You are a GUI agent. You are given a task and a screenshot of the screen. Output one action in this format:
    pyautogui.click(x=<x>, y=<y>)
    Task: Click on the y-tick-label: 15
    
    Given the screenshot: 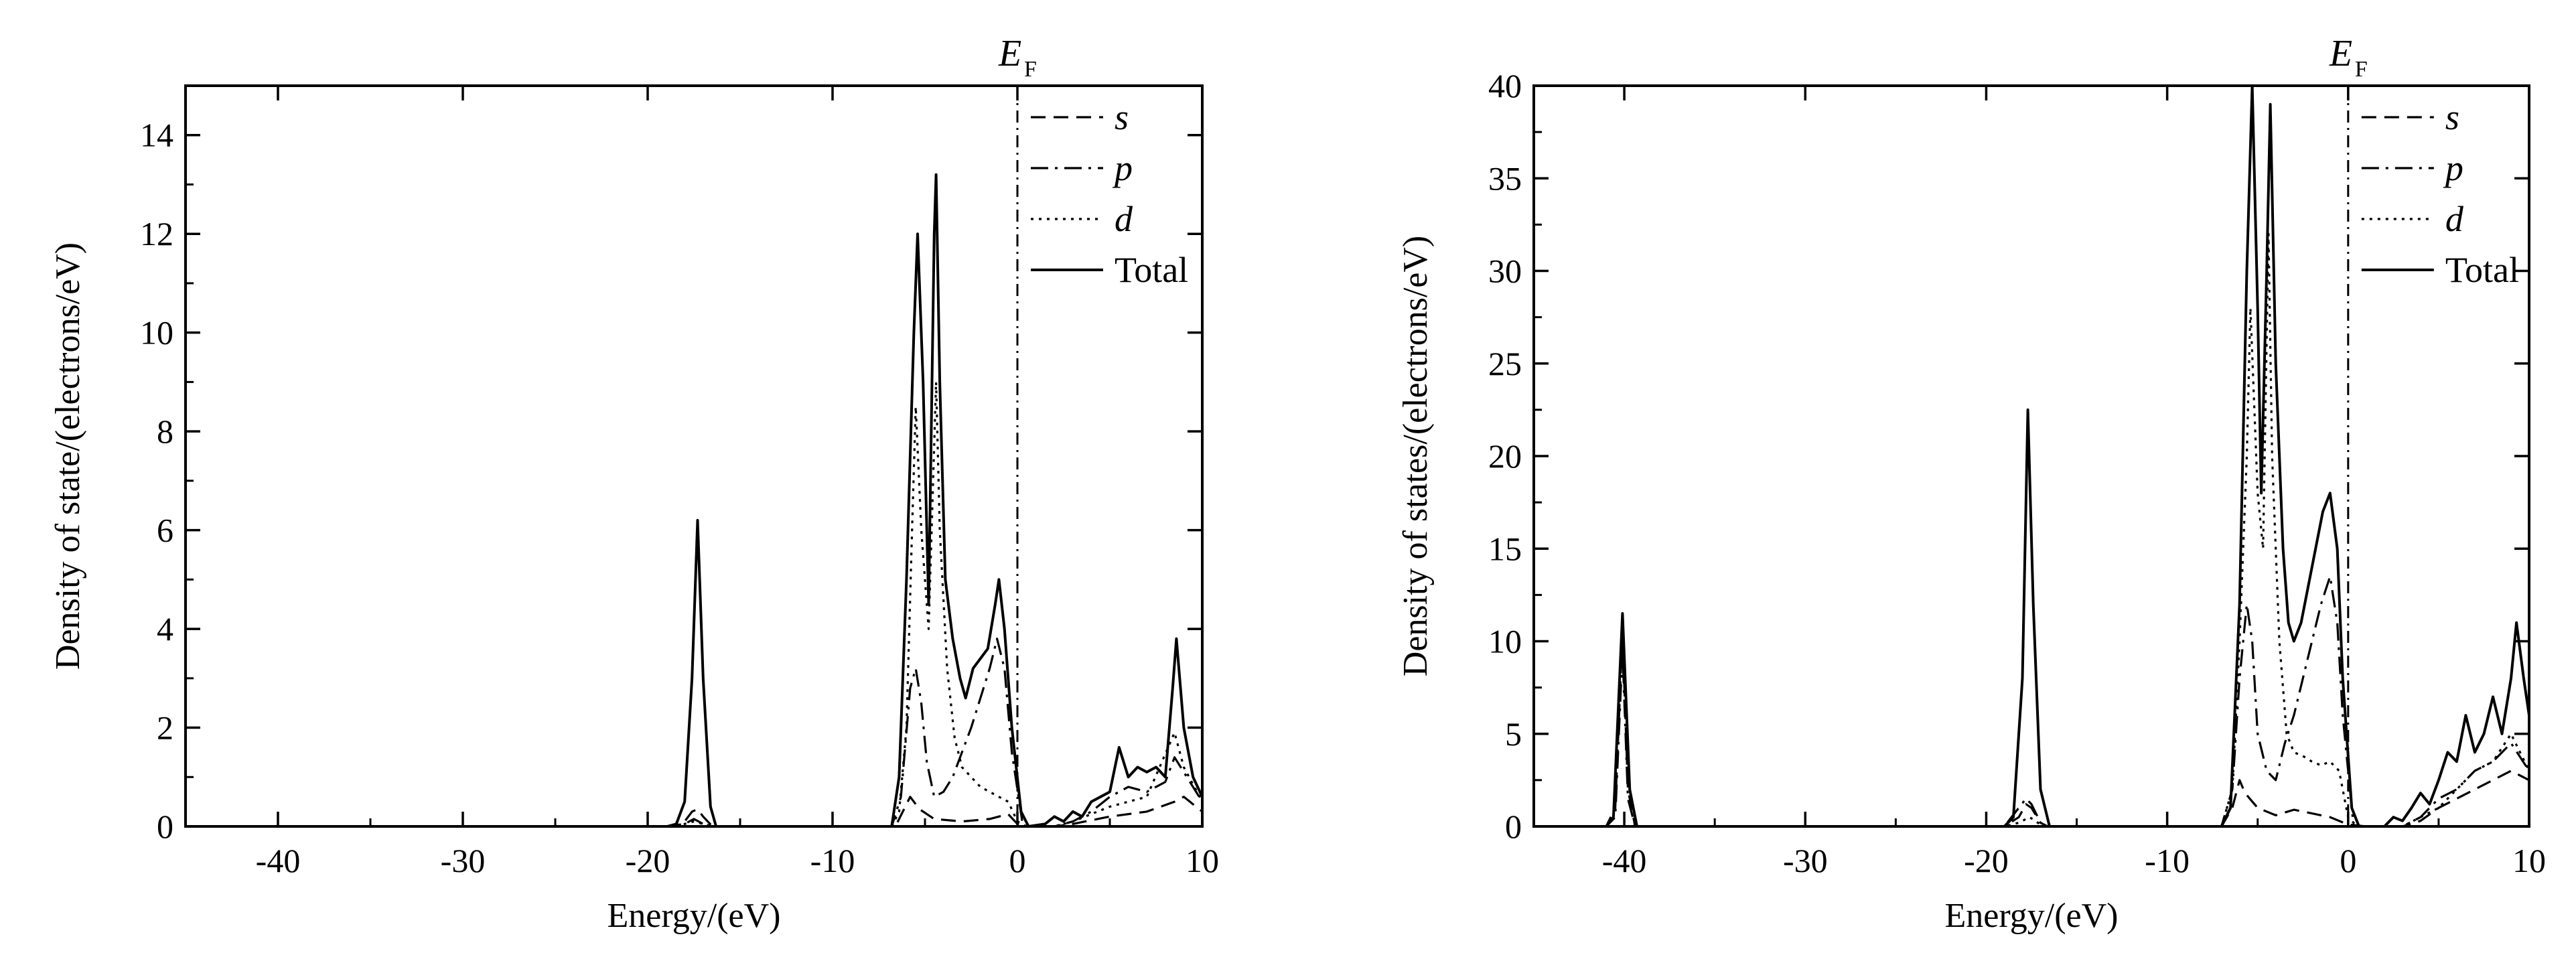 What is the action you would take?
    pyautogui.click(x=1505, y=548)
    